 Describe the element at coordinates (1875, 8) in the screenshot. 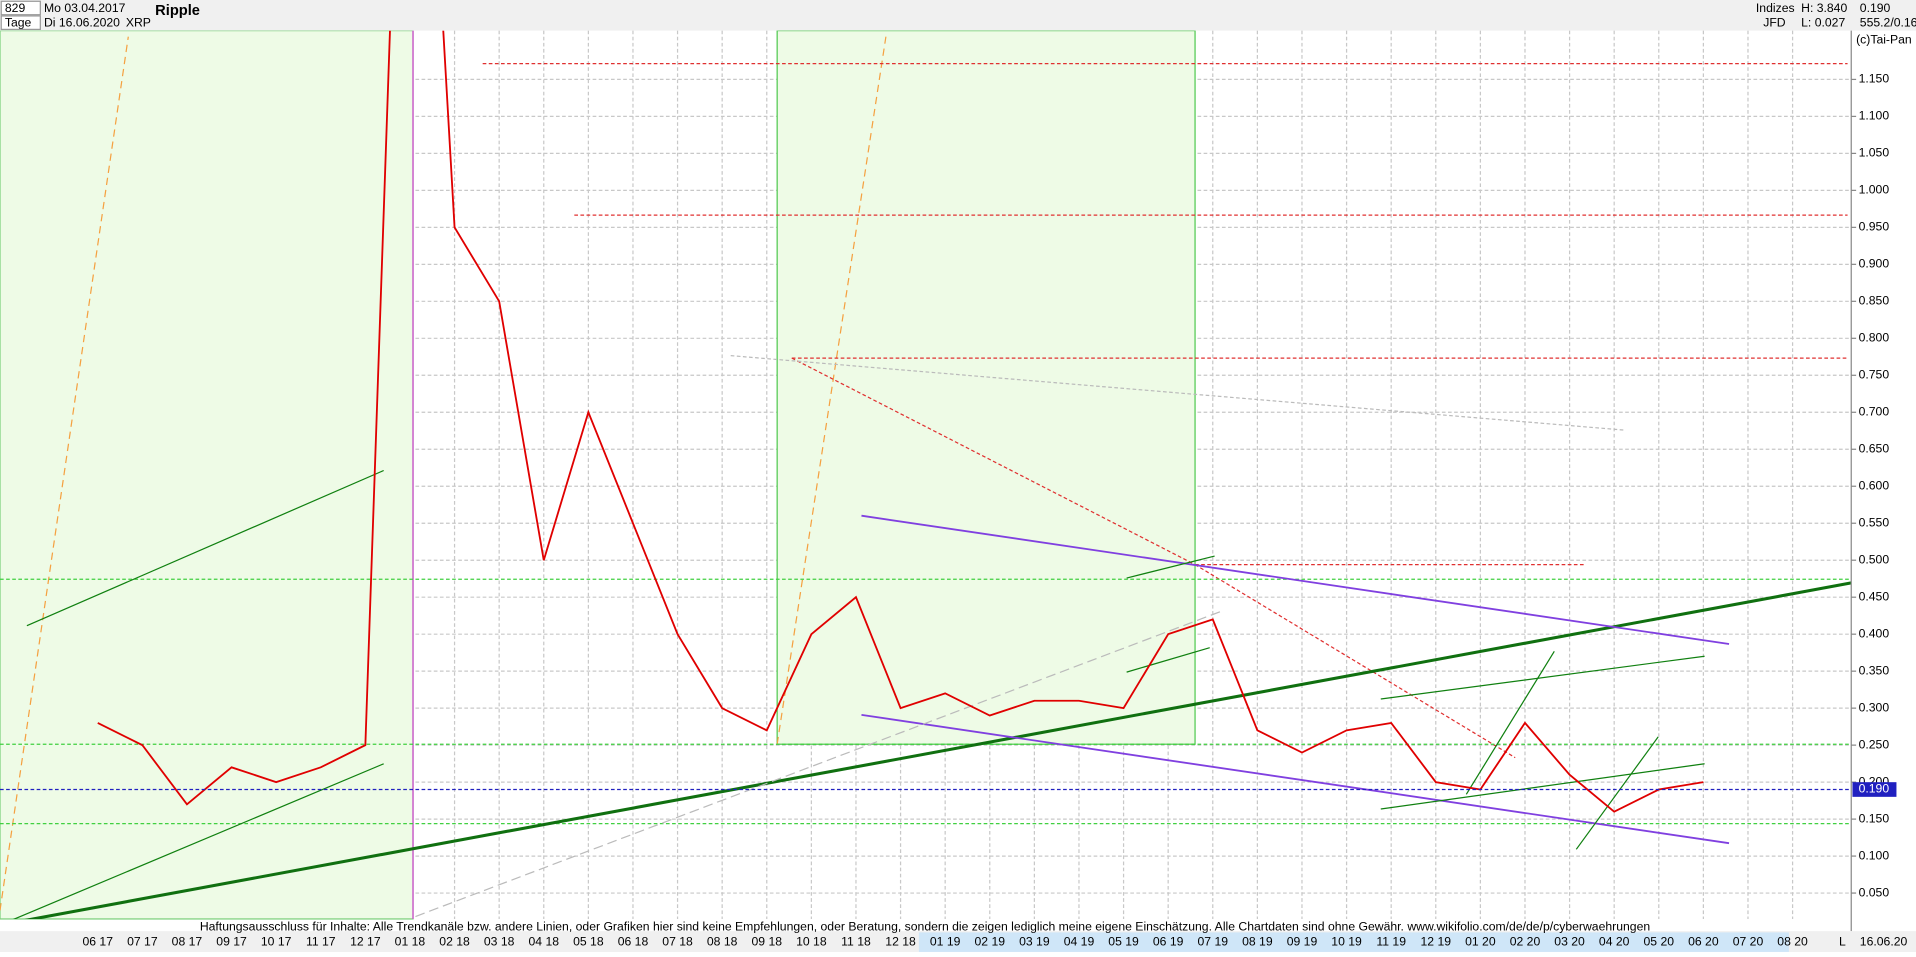

I see `last: 0.190` at that location.